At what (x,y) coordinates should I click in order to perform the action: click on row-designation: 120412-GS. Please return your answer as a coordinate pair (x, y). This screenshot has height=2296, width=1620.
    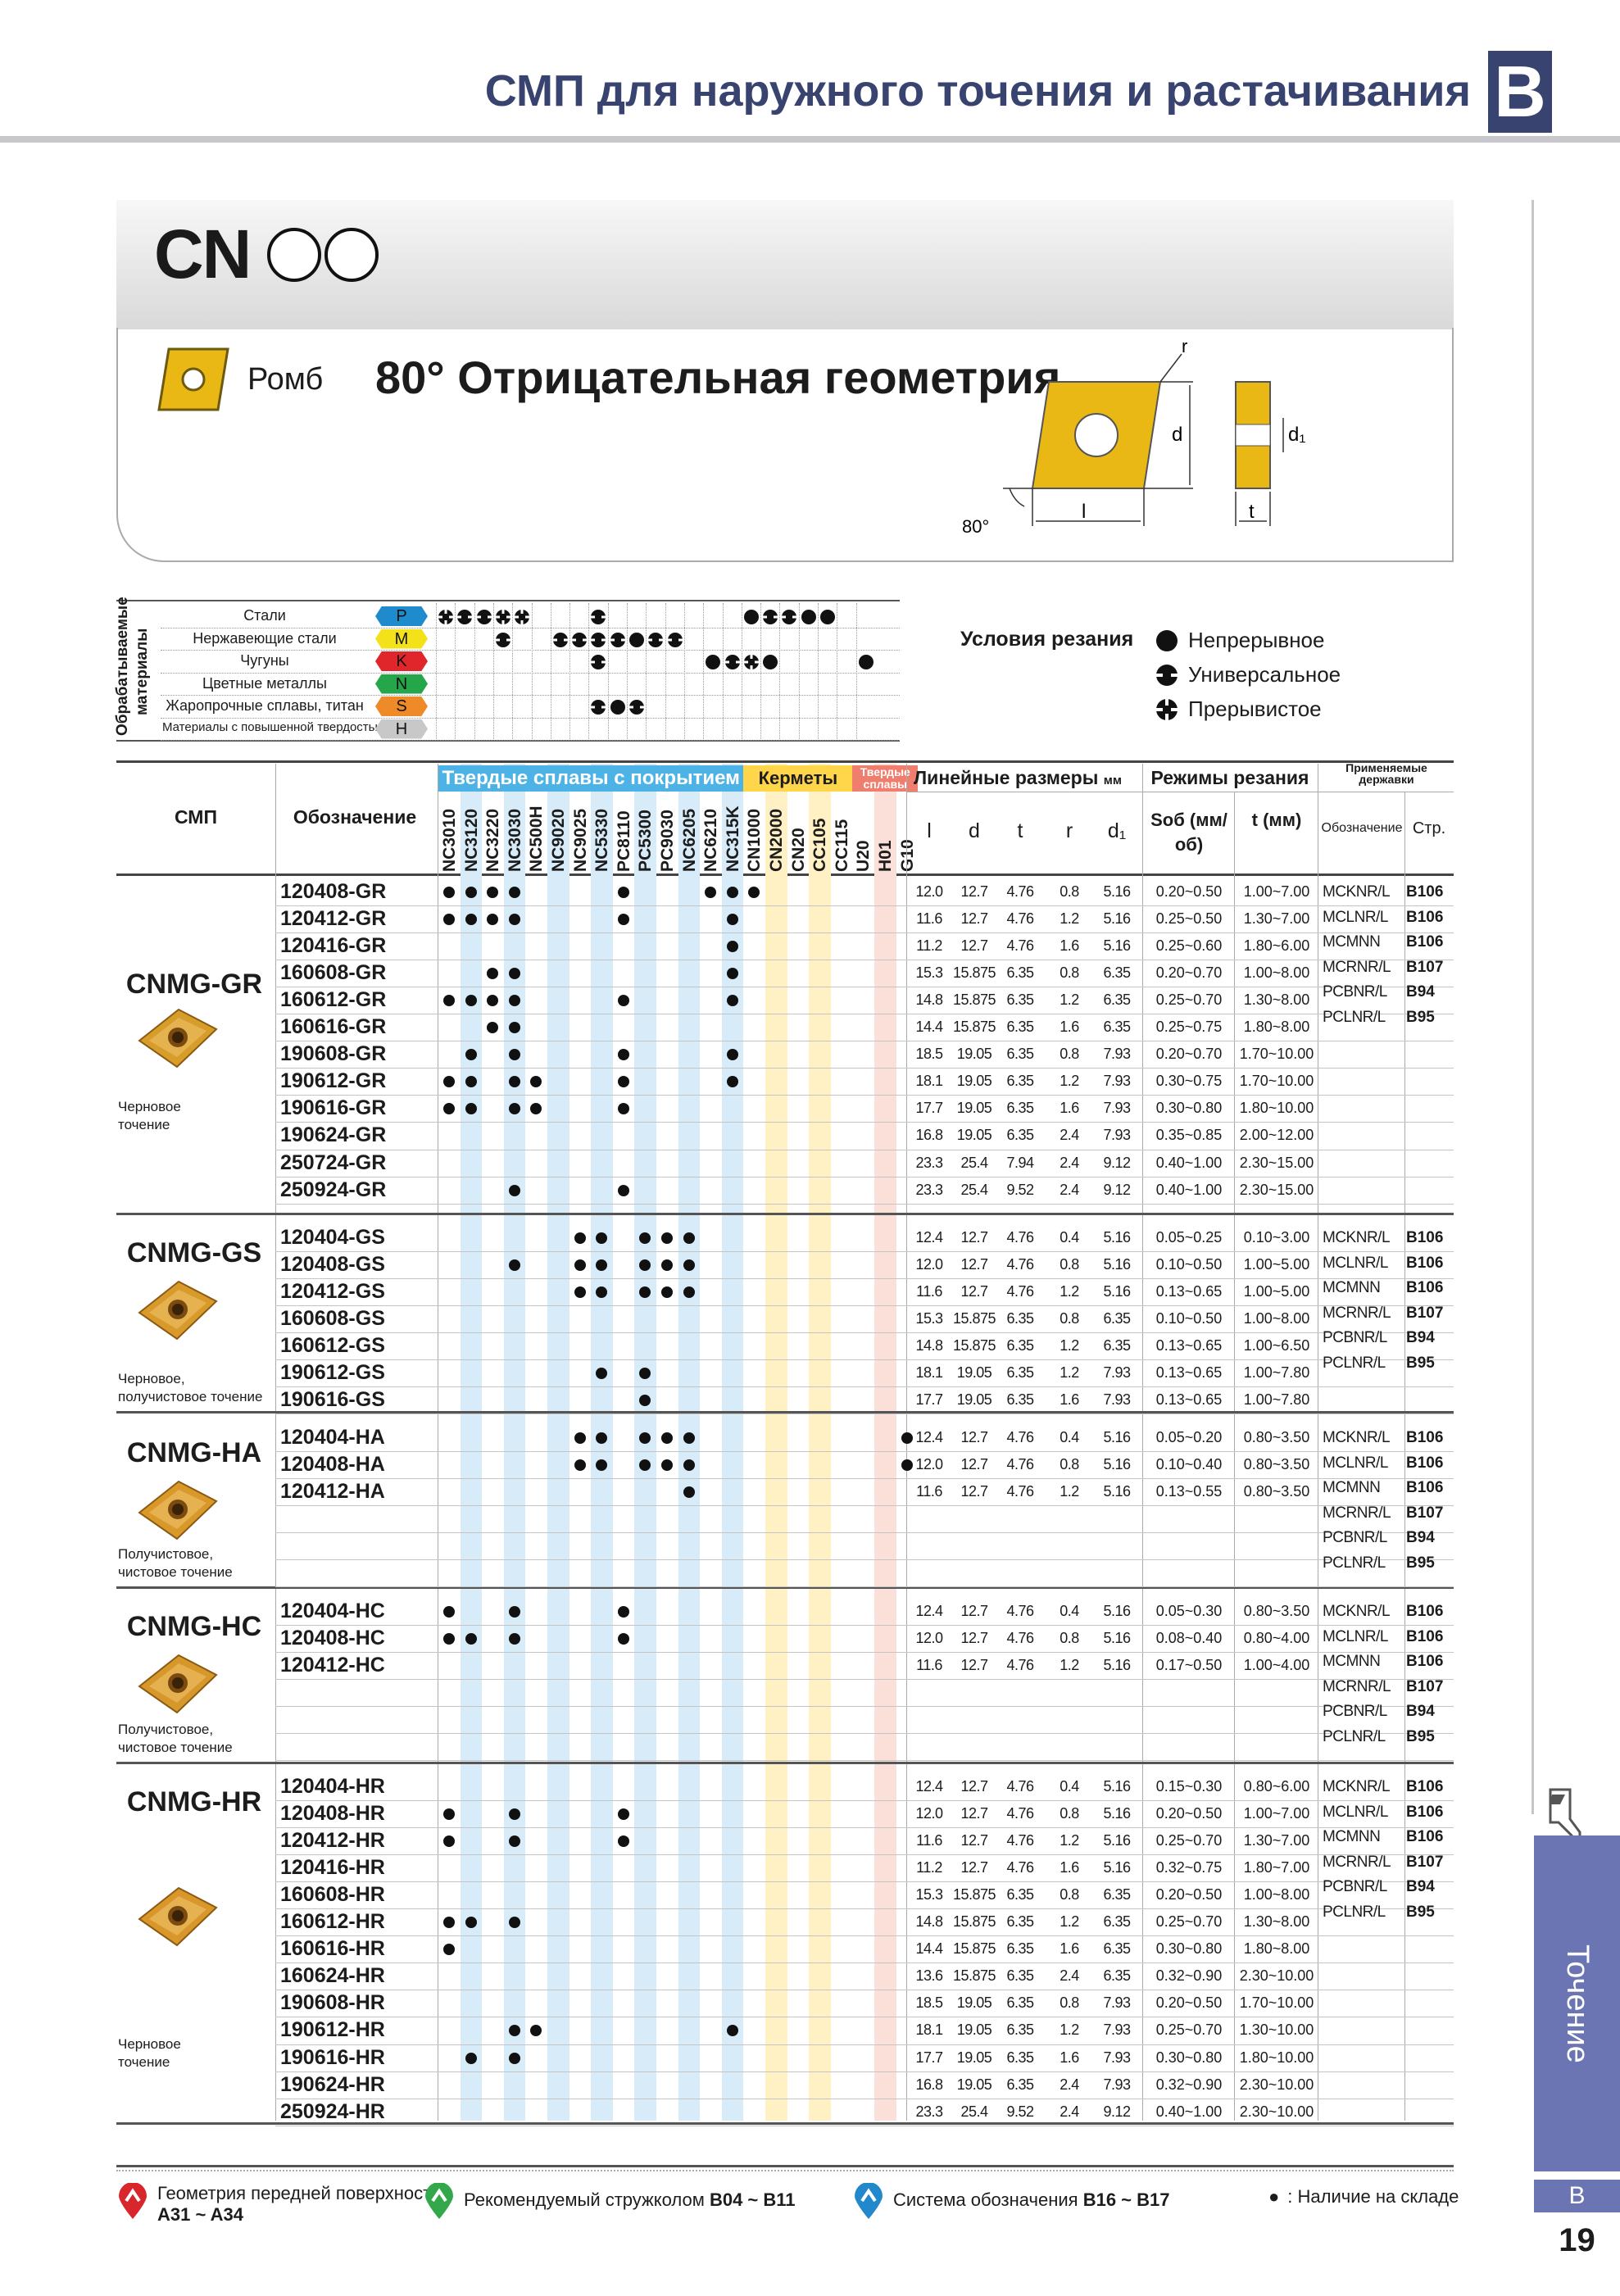
    Looking at the image, I should click on (332, 1292).